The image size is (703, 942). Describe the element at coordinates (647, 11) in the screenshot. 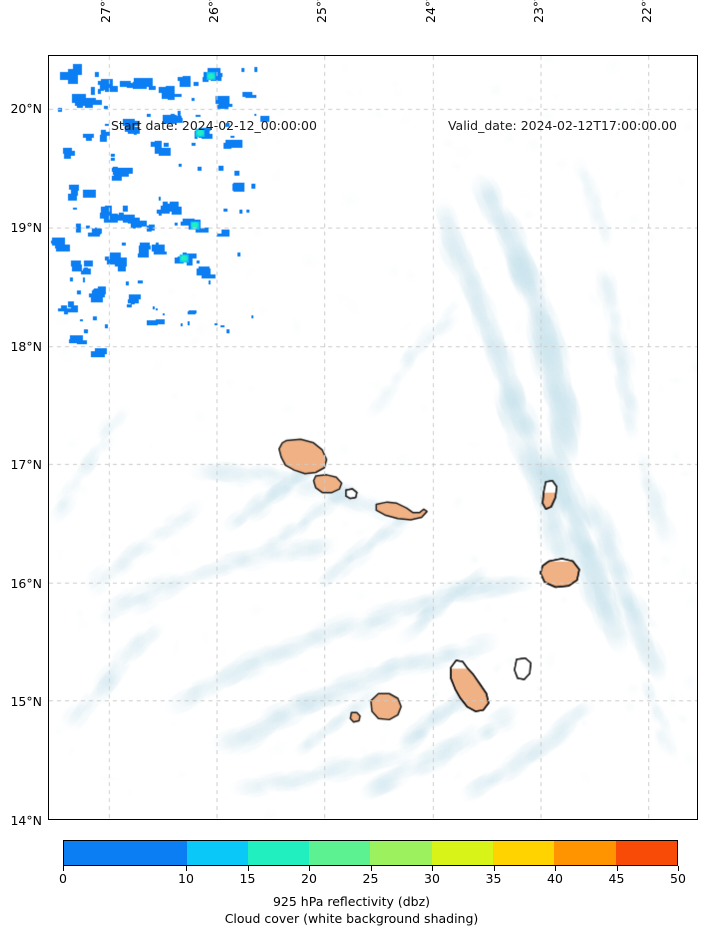

I see `lon-tick-label-5: 22°W` at that location.